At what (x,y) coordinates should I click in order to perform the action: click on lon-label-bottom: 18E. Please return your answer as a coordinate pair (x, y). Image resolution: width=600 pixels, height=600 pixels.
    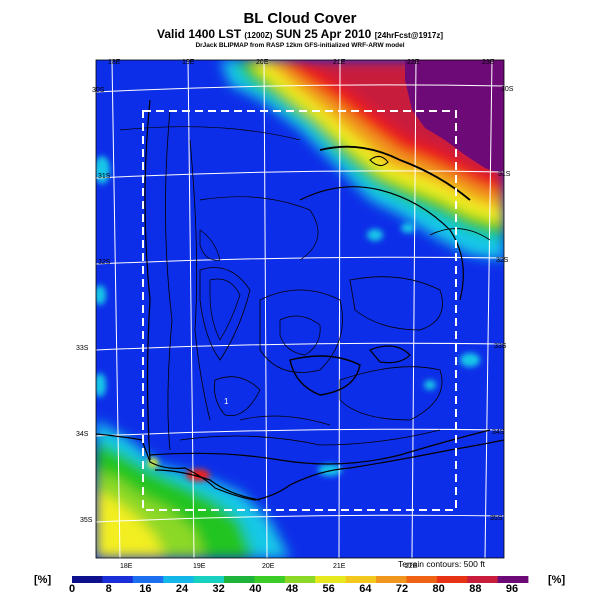
    Looking at the image, I should click on (126, 566).